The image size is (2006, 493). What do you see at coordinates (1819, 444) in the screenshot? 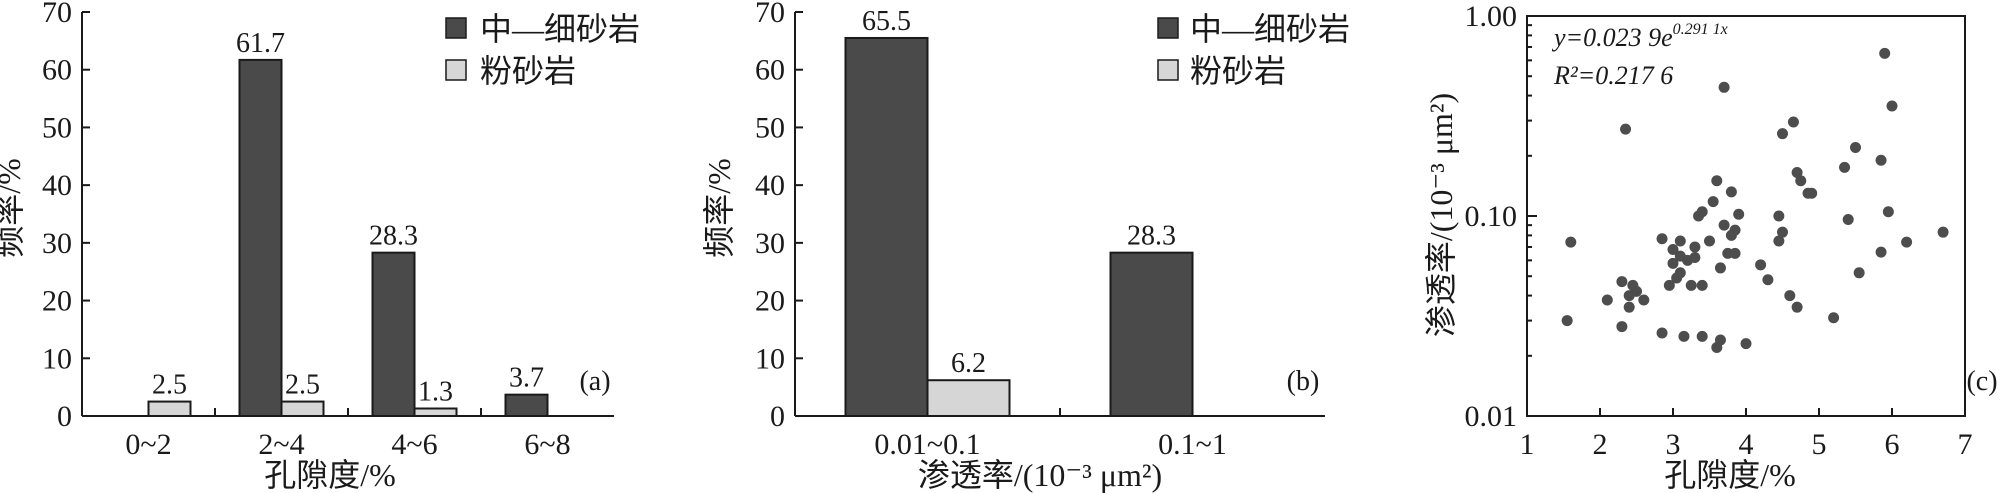
I see `x-tick-label: 5` at bounding box center [1819, 444].